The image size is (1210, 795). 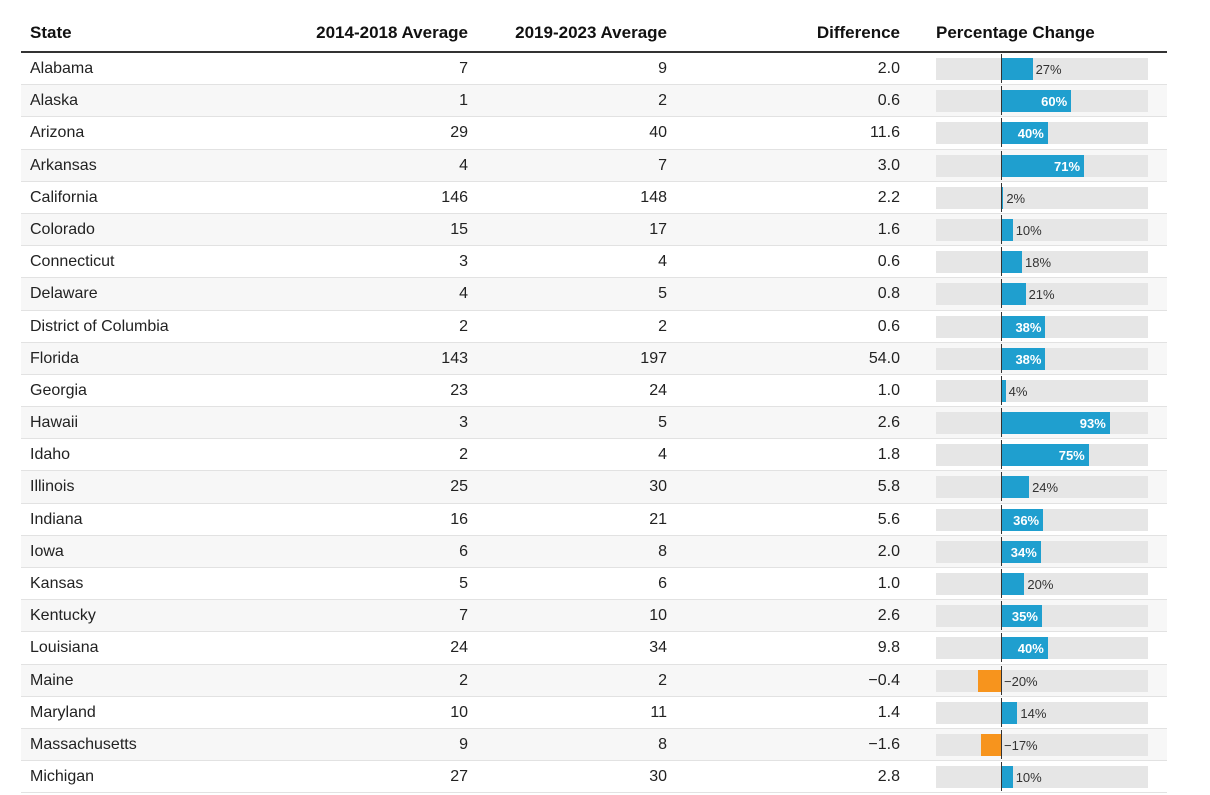 I want to click on cell-difference: 1.8, so click(x=888, y=455).